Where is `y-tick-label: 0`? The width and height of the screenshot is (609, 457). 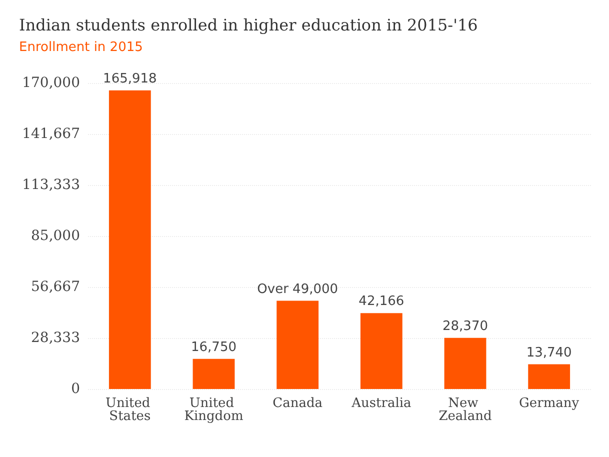 y-tick-label: 0 is located at coordinates (75, 389).